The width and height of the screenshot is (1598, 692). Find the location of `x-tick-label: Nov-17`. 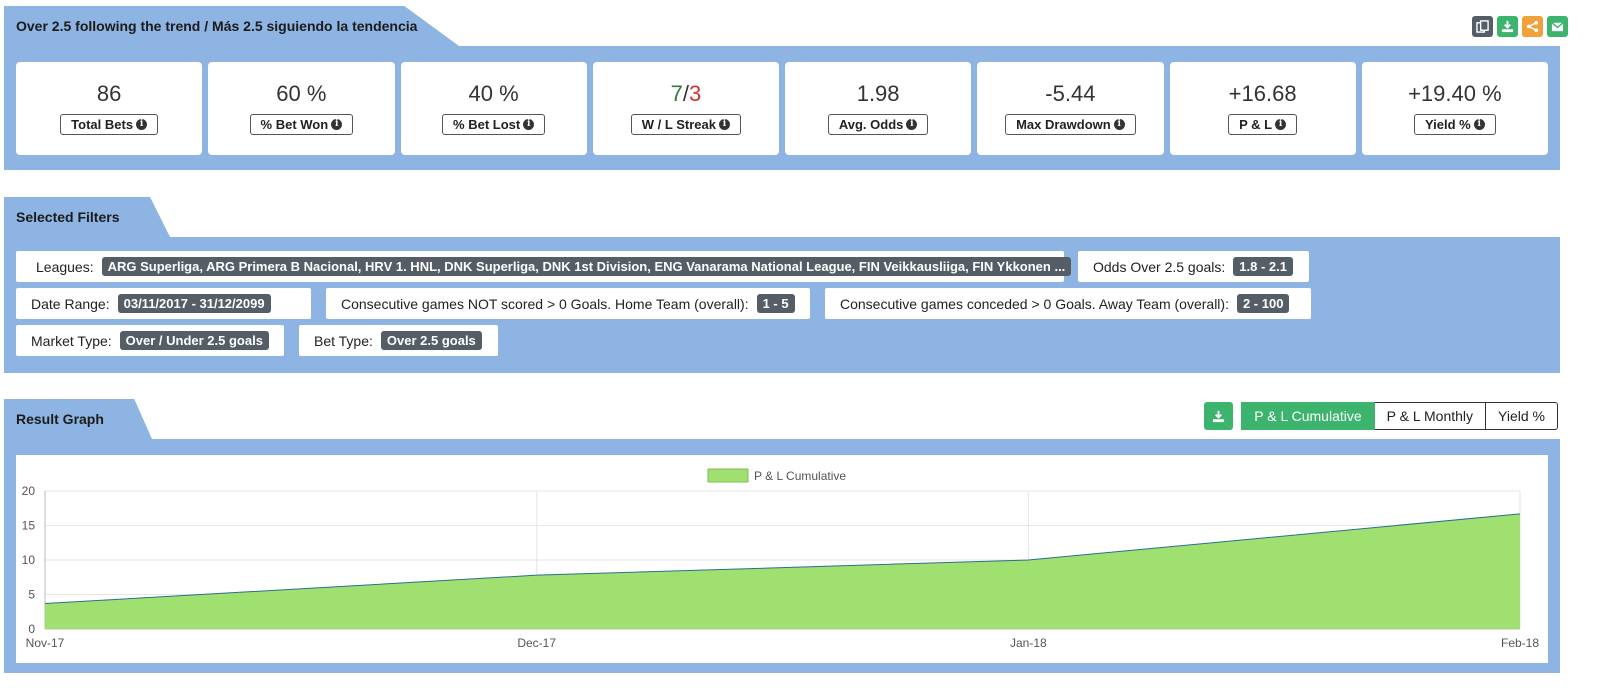

x-tick-label: Nov-17 is located at coordinates (45, 643).